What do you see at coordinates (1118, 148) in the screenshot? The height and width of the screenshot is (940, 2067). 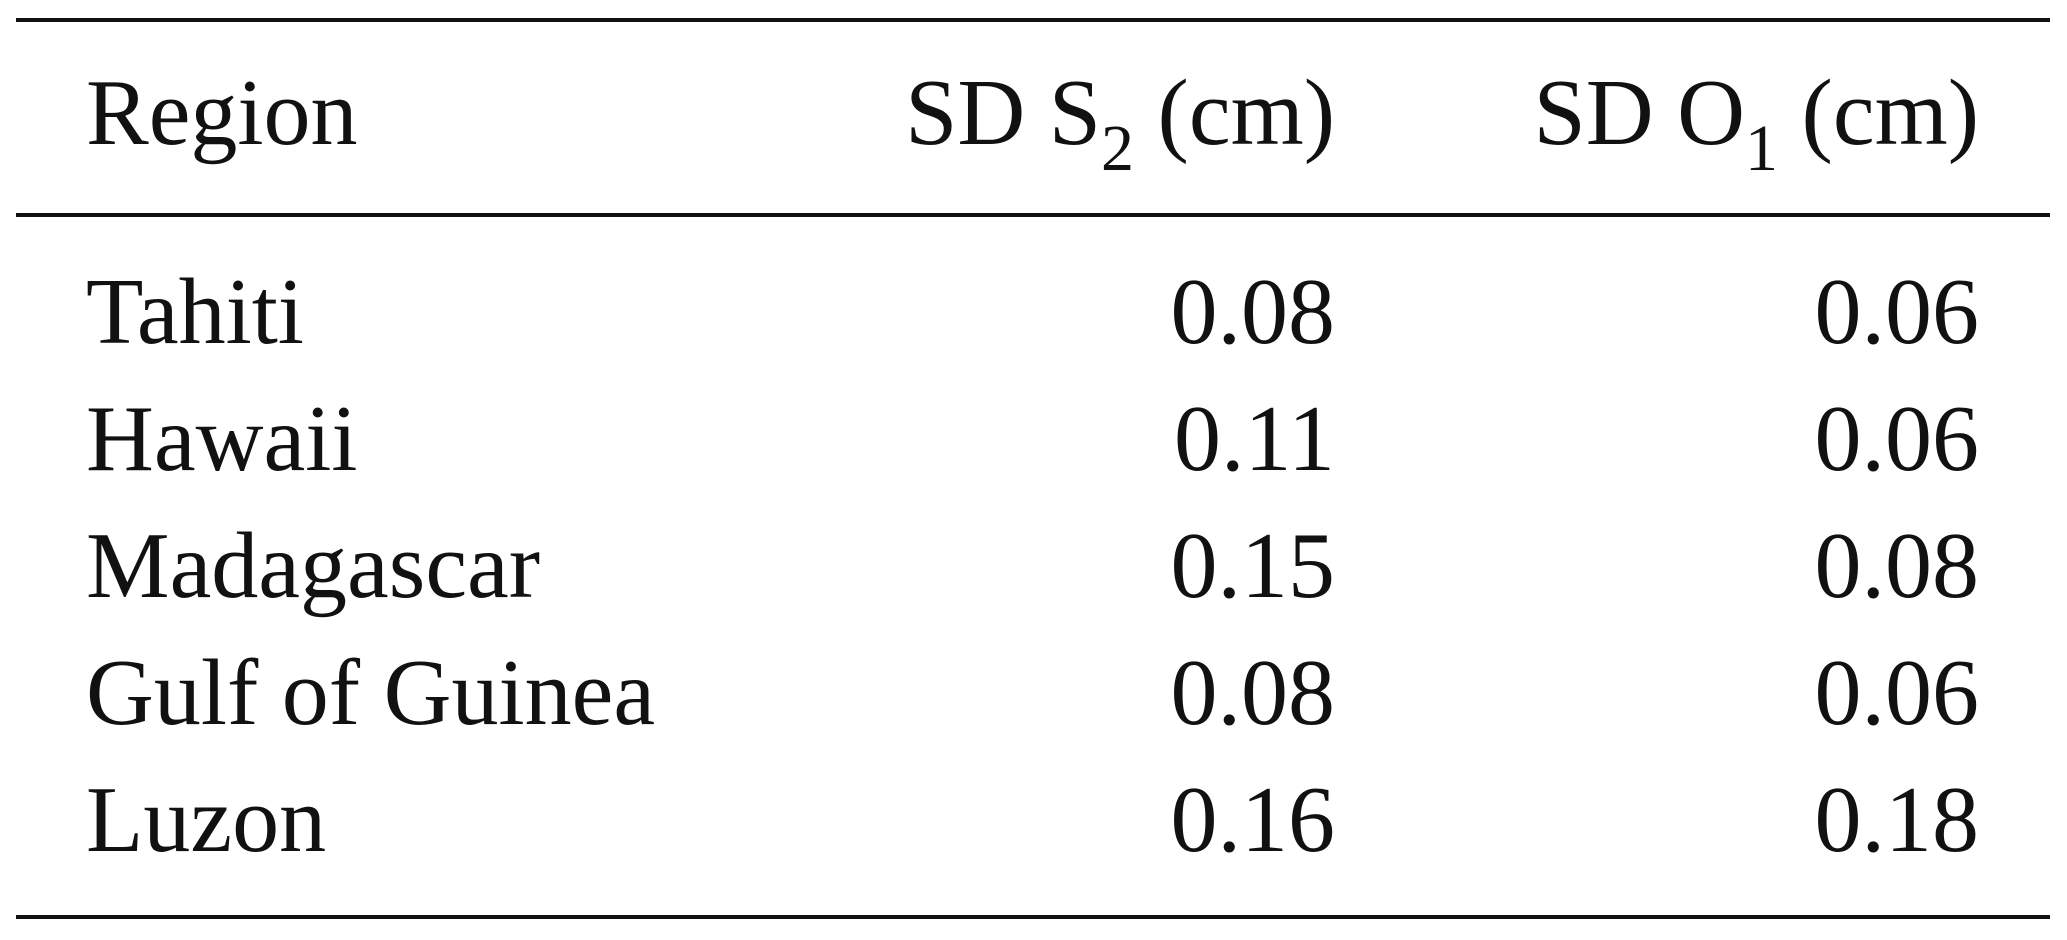 I see `header-sd-s2-subscript: 2` at bounding box center [1118, 148].